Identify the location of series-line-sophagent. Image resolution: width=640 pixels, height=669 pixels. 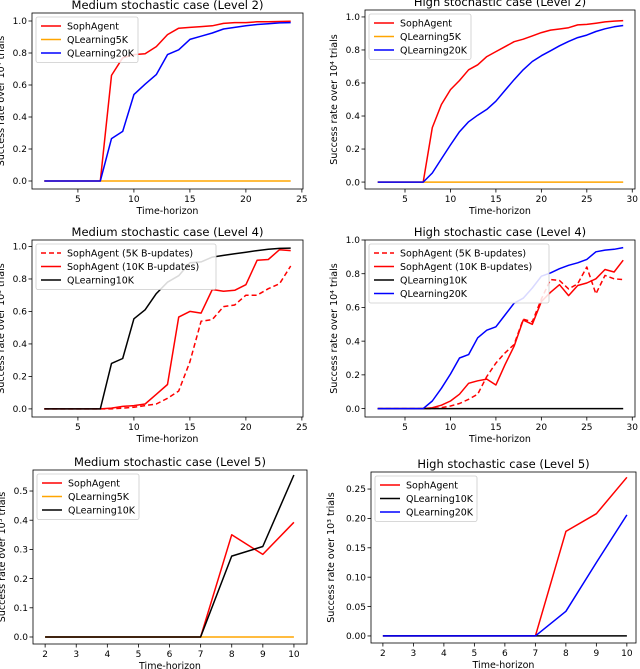
(170, 579).